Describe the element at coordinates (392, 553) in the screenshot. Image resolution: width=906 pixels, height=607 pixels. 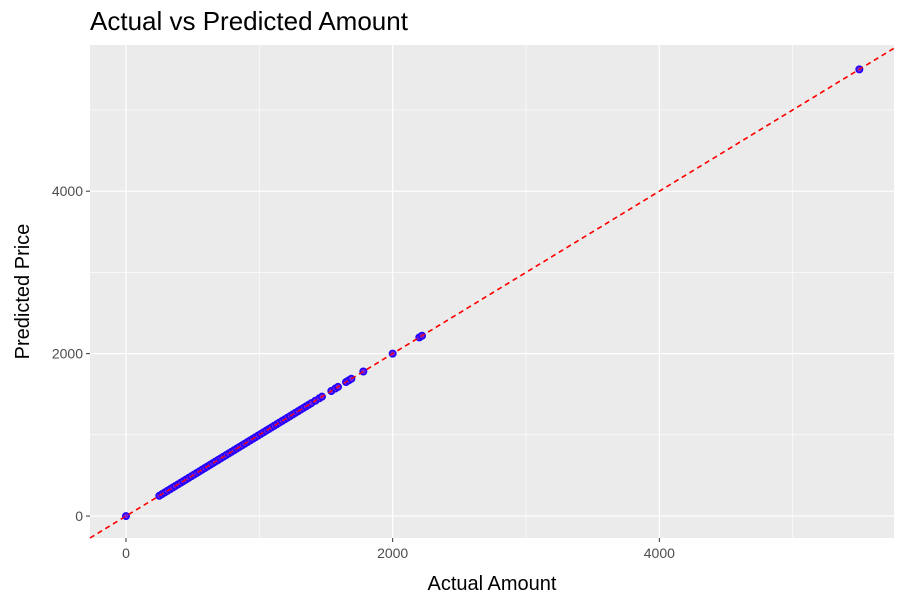
I see `x-tick-label: 2000` at that location.